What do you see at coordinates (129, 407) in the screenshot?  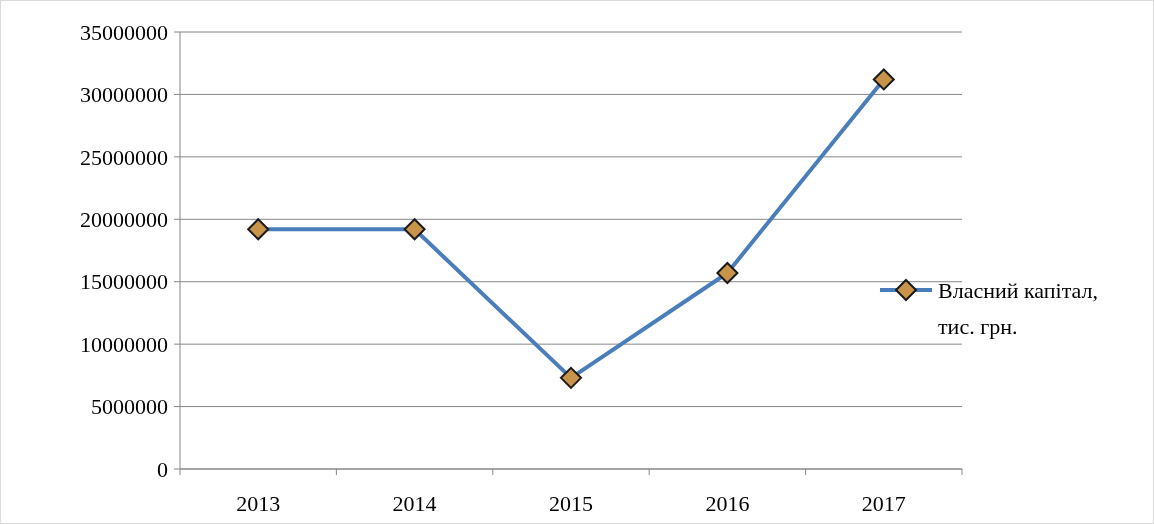 I see `y-tick-label: 5000000` at bounding box center [129, 407].